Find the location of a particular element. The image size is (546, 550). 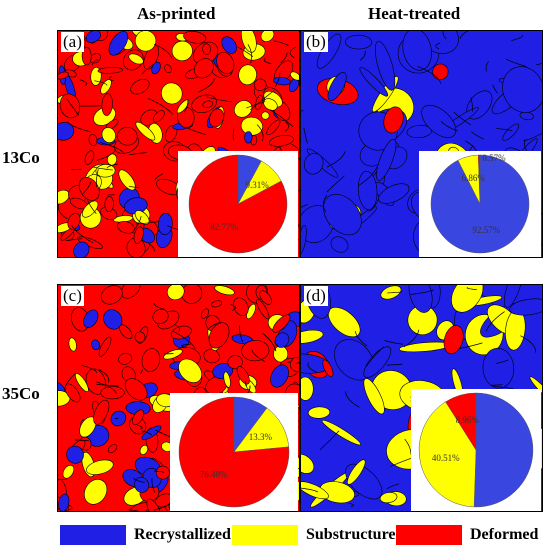

row-header-35co: 35Co is located at coordinates (21, 393).